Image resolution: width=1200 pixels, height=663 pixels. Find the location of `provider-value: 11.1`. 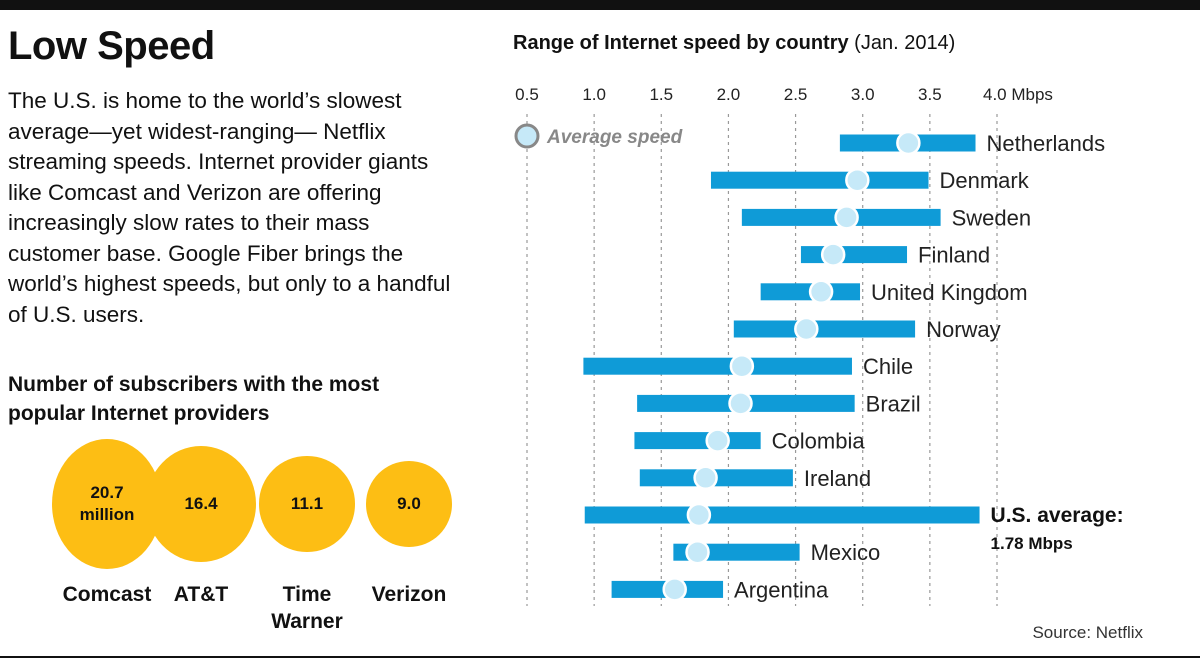

provider-value: 11.1 is located at coordinates (307, 503).